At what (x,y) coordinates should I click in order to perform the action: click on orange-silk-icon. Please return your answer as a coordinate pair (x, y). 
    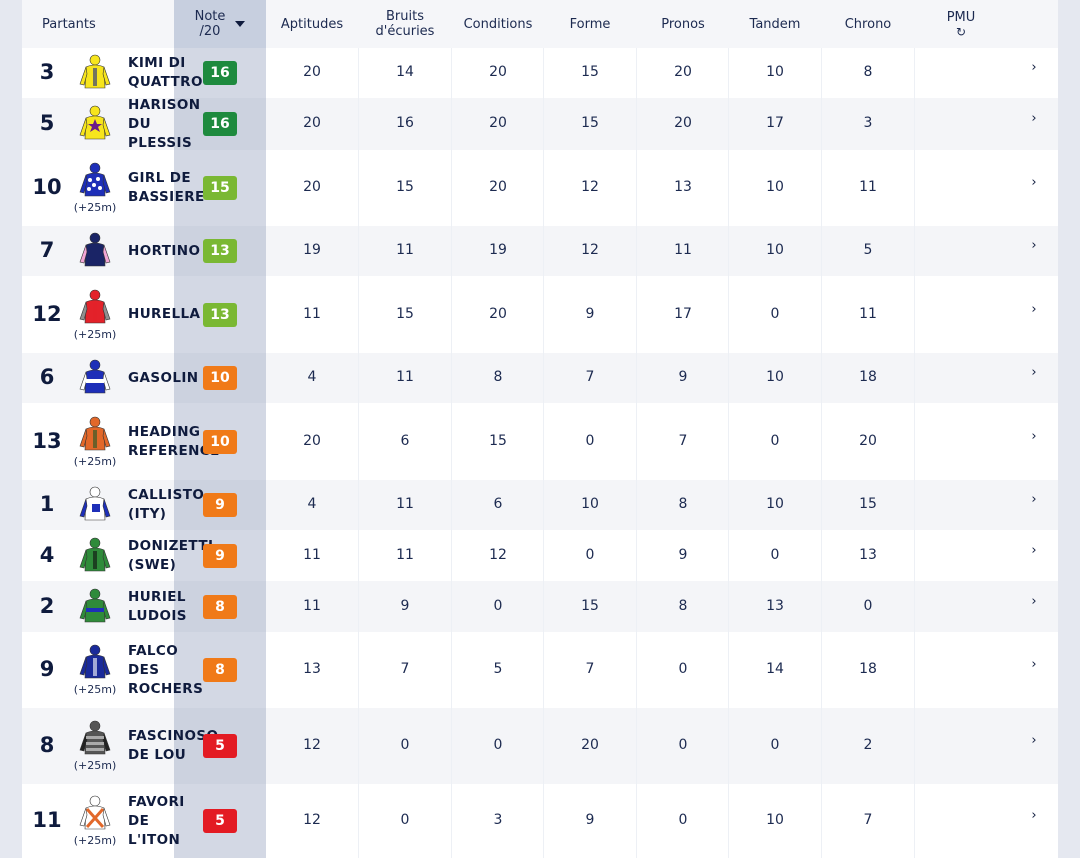
    Looking at the image, I should click on (95, 435).